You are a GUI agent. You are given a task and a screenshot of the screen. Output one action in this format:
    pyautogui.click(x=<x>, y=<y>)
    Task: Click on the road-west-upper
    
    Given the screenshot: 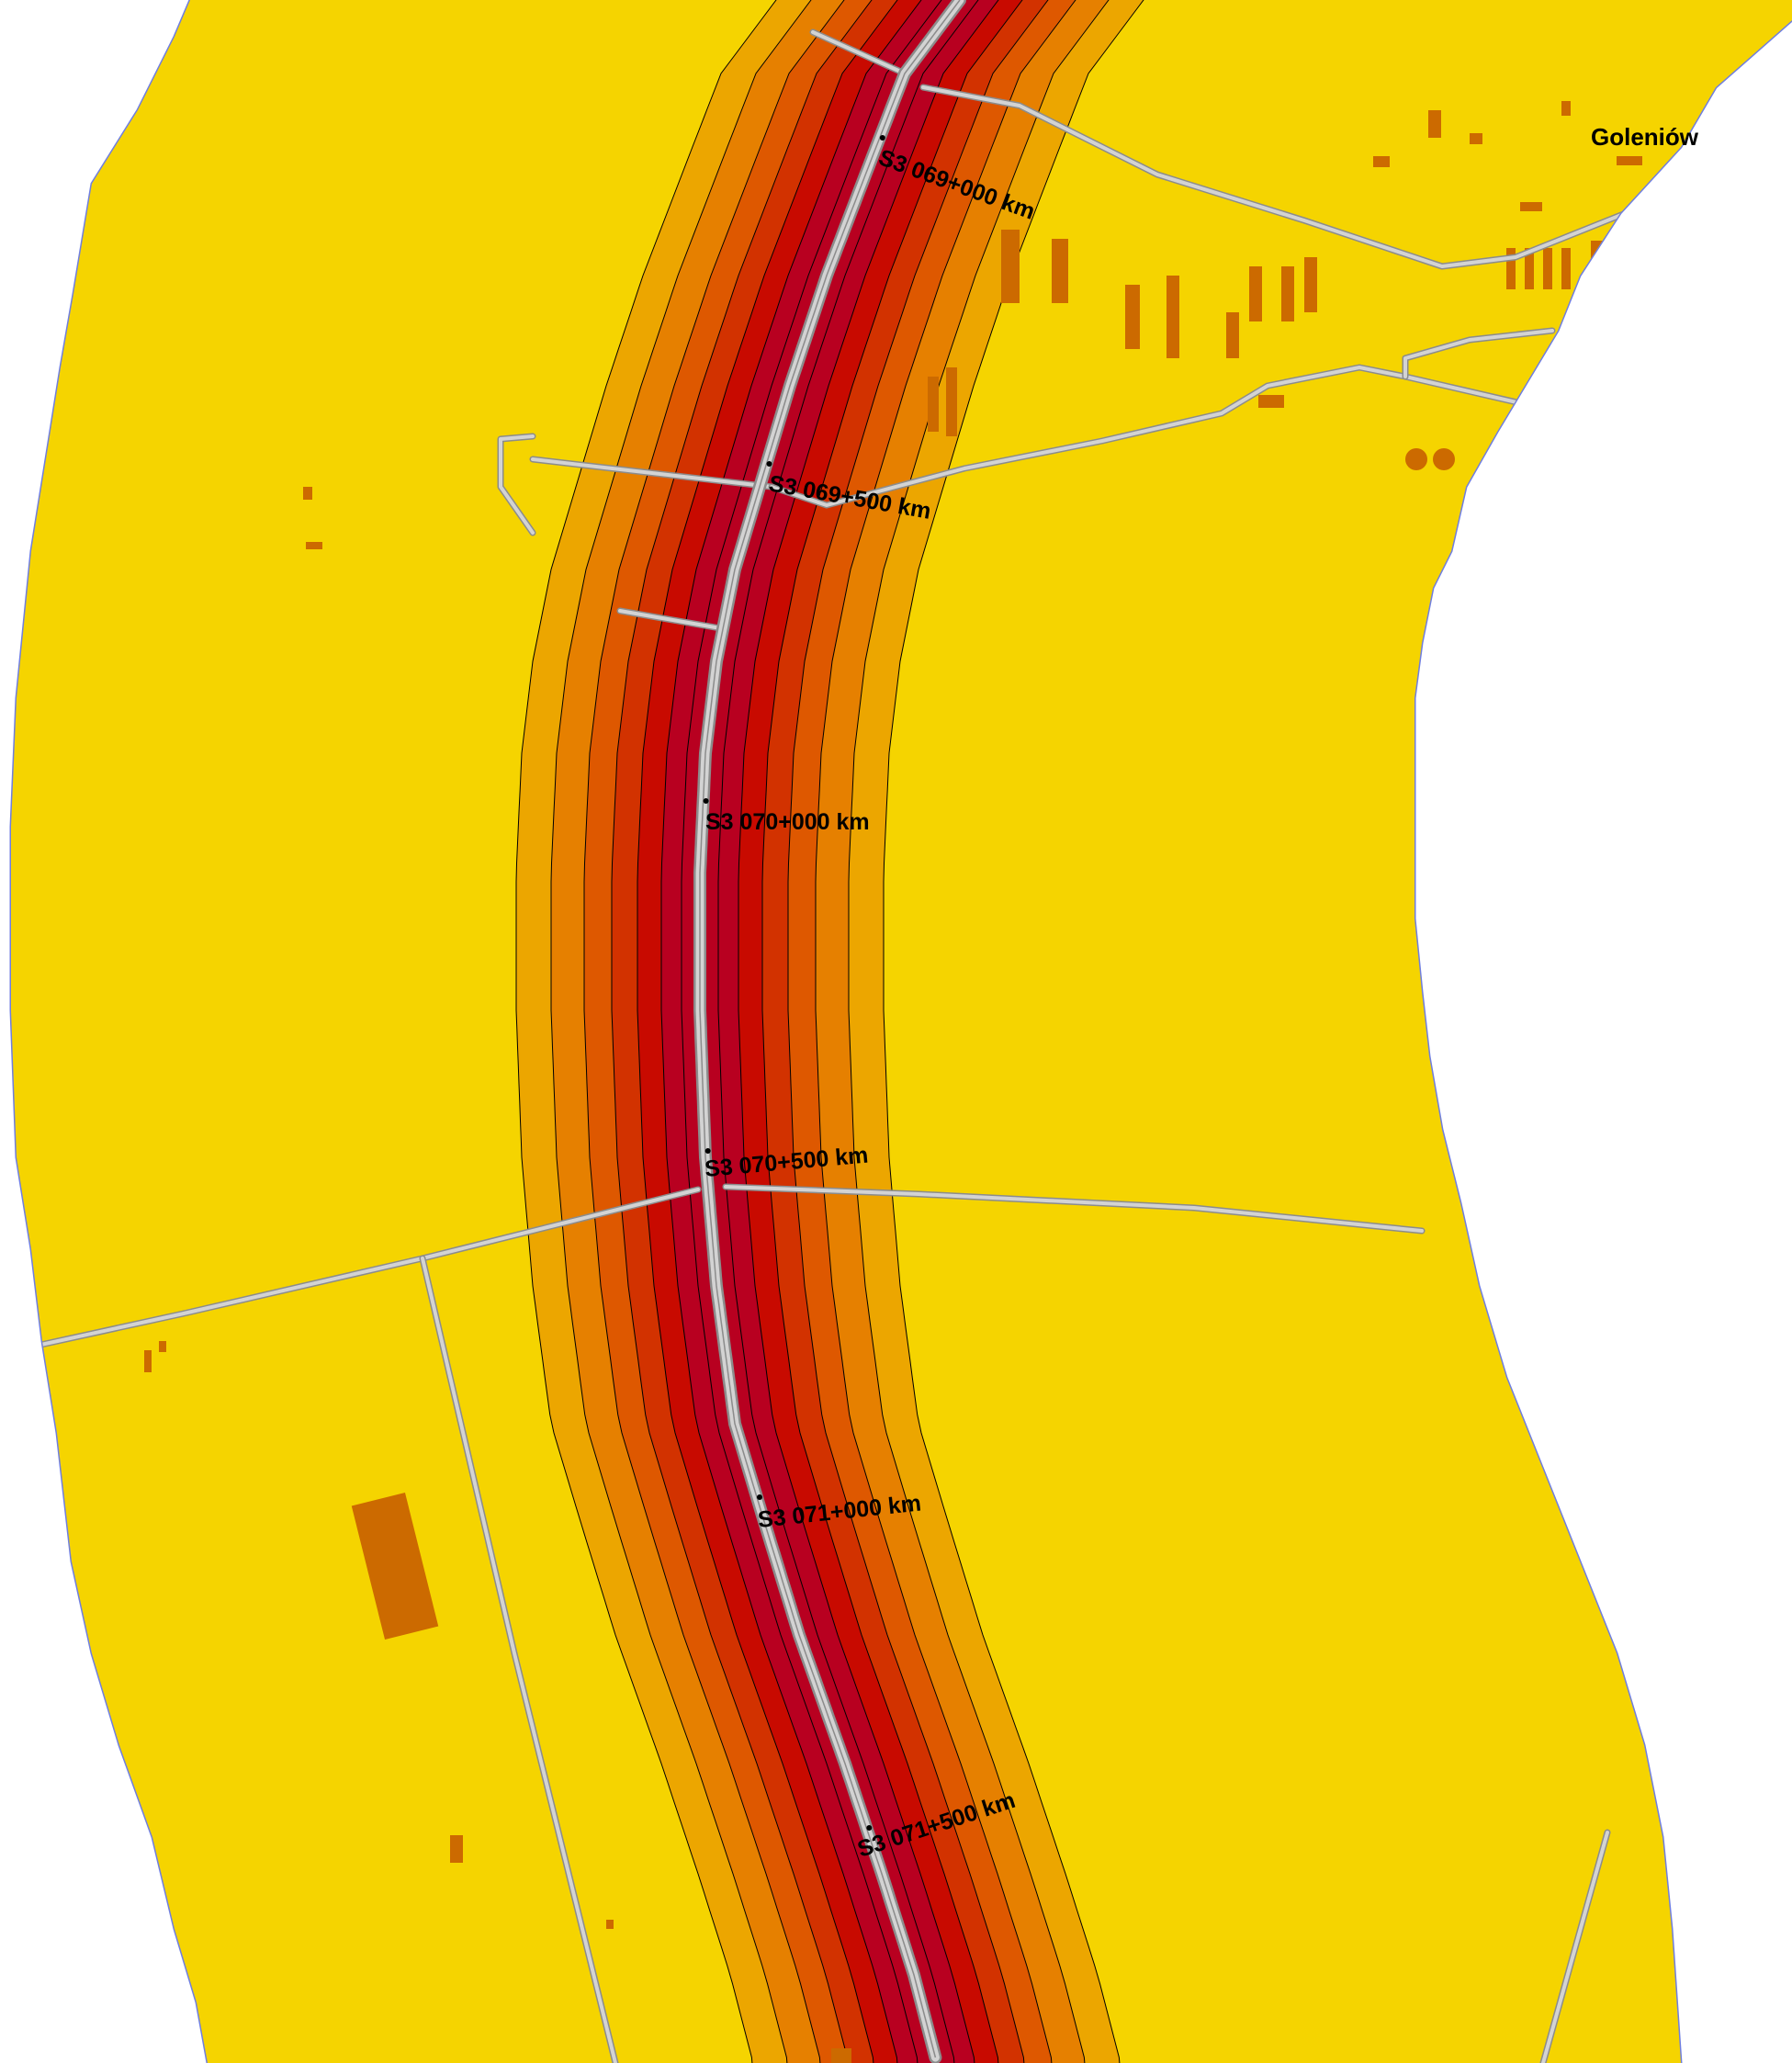 What is the action you would take?
    pyautogui.click(x=652, y=473)
    